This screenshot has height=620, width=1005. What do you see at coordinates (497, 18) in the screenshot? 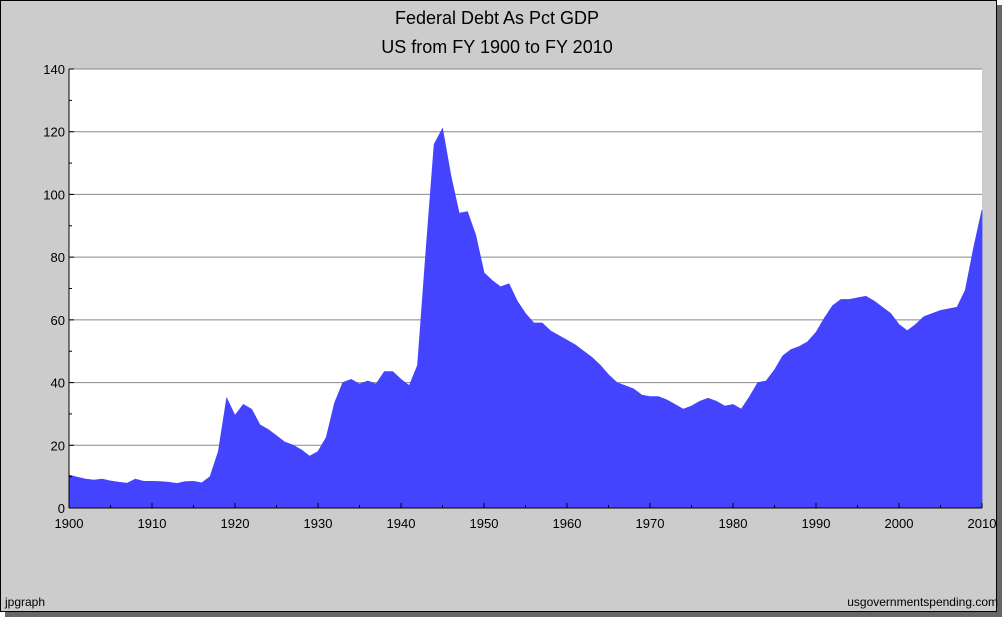
I see `chart-title: Federal Debt As Pct GDP` at bounding box center [497, 18].